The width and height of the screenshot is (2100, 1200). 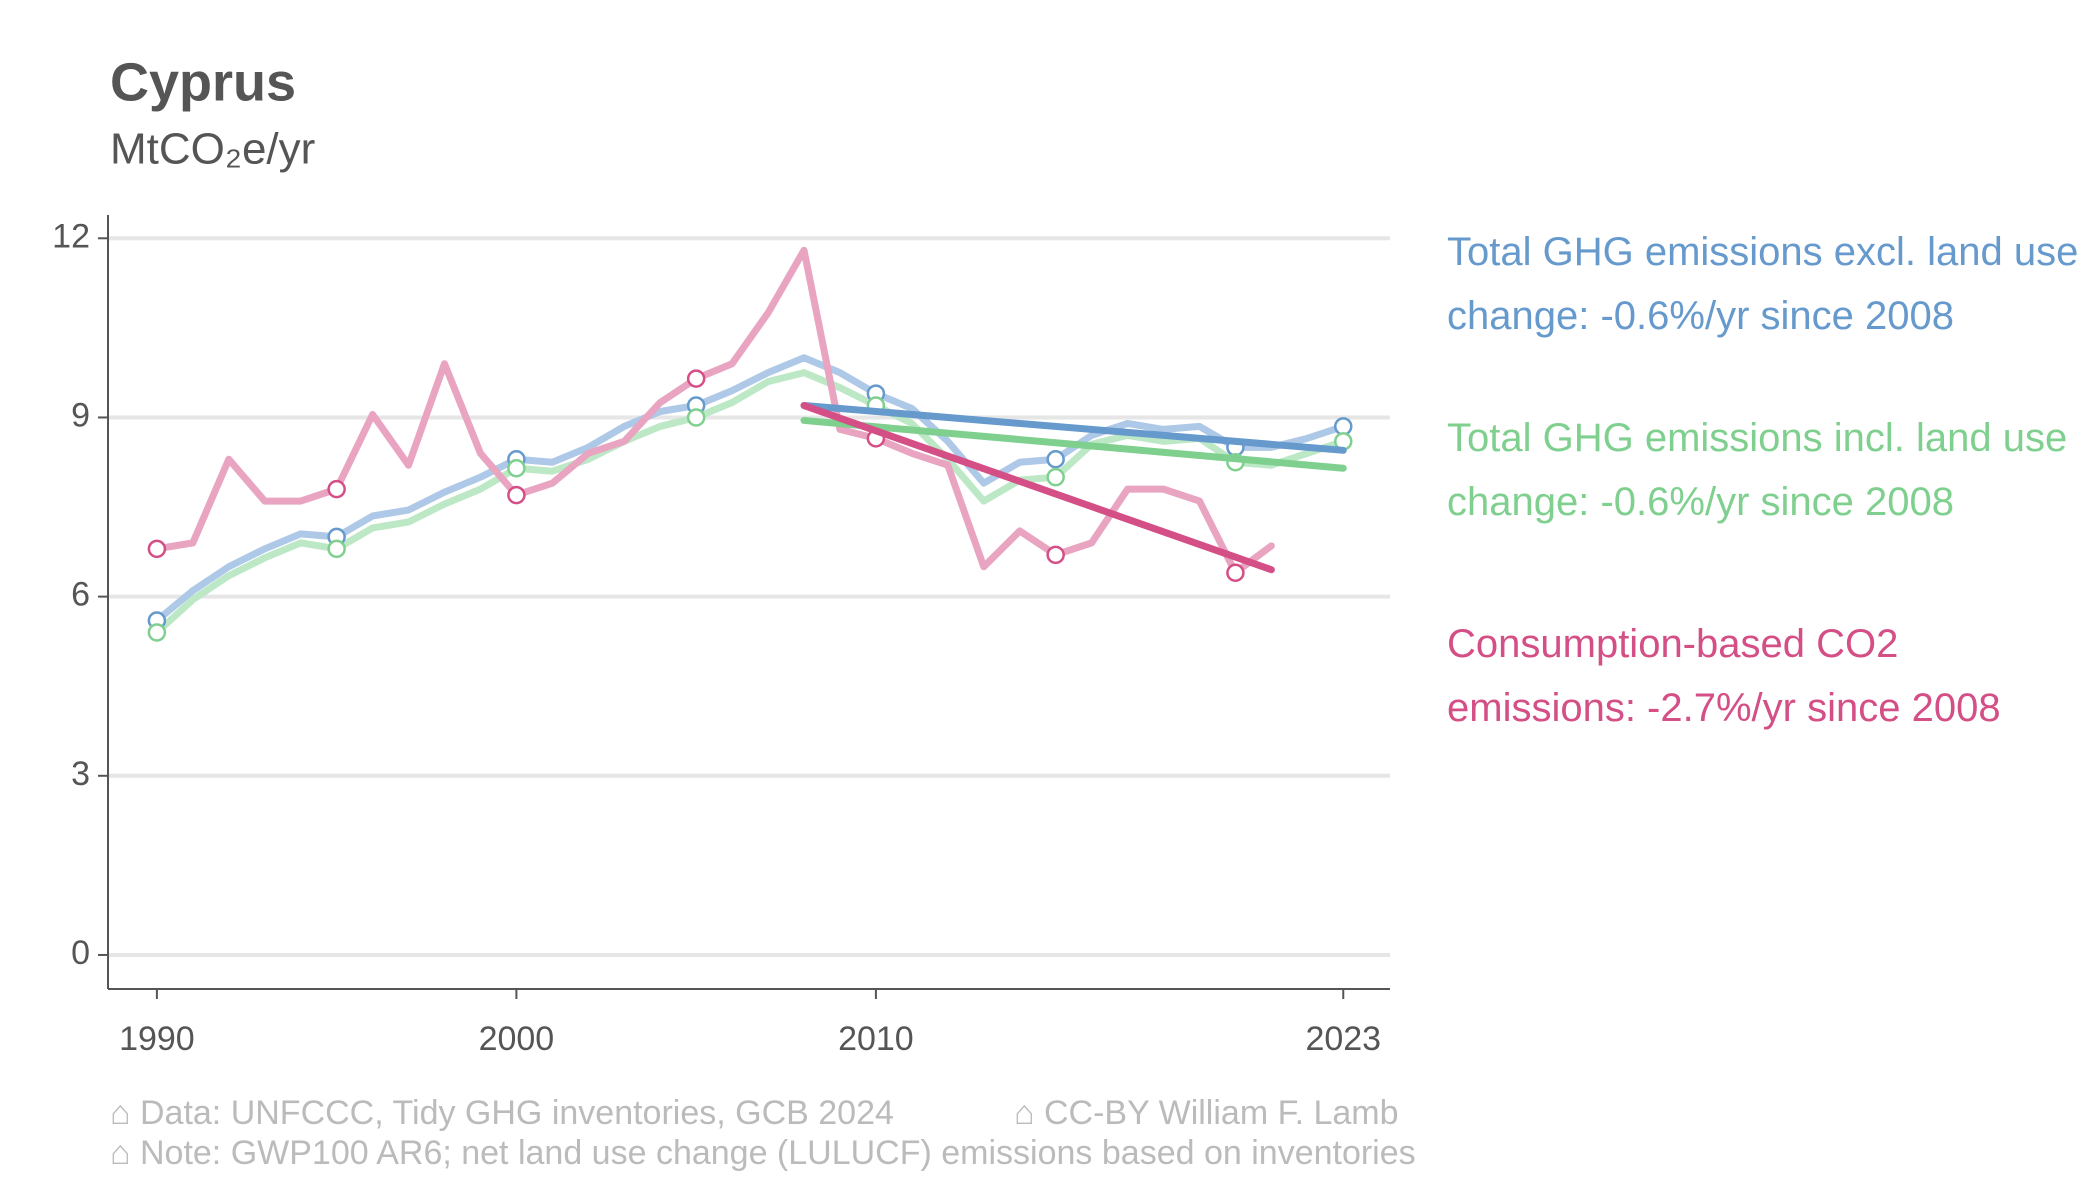 I want to click on x-tick-label: 2000, so click(x=517, y=1039).